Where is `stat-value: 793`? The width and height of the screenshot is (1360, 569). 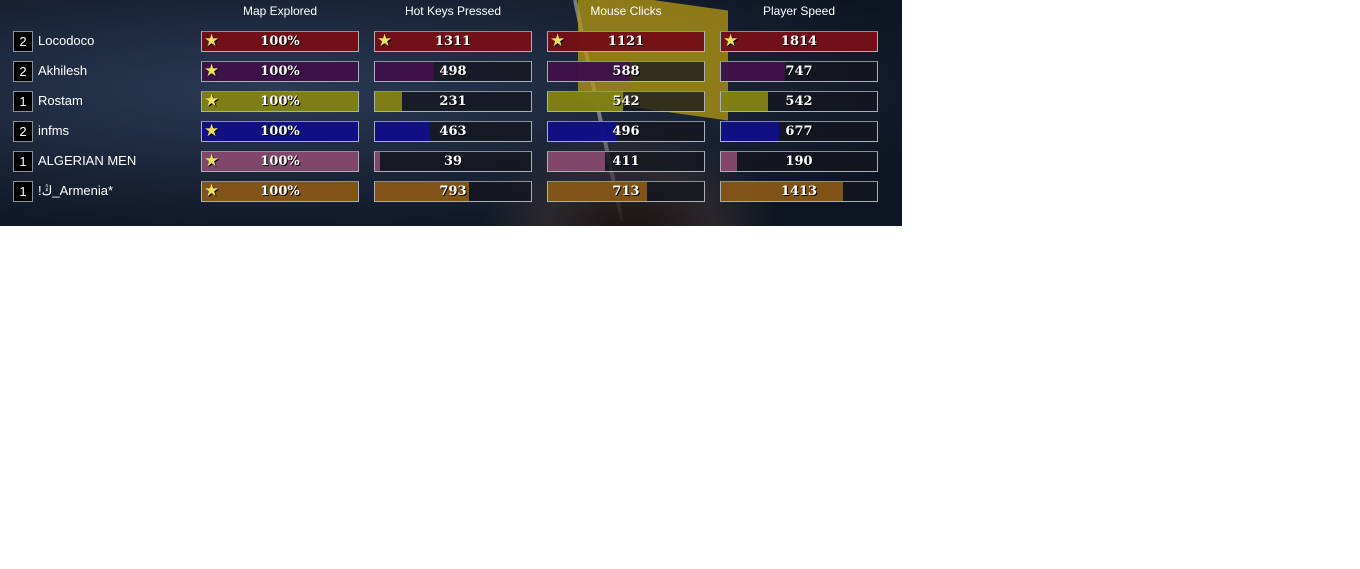 stat-value: 793 is located at coordinates (453, 191).